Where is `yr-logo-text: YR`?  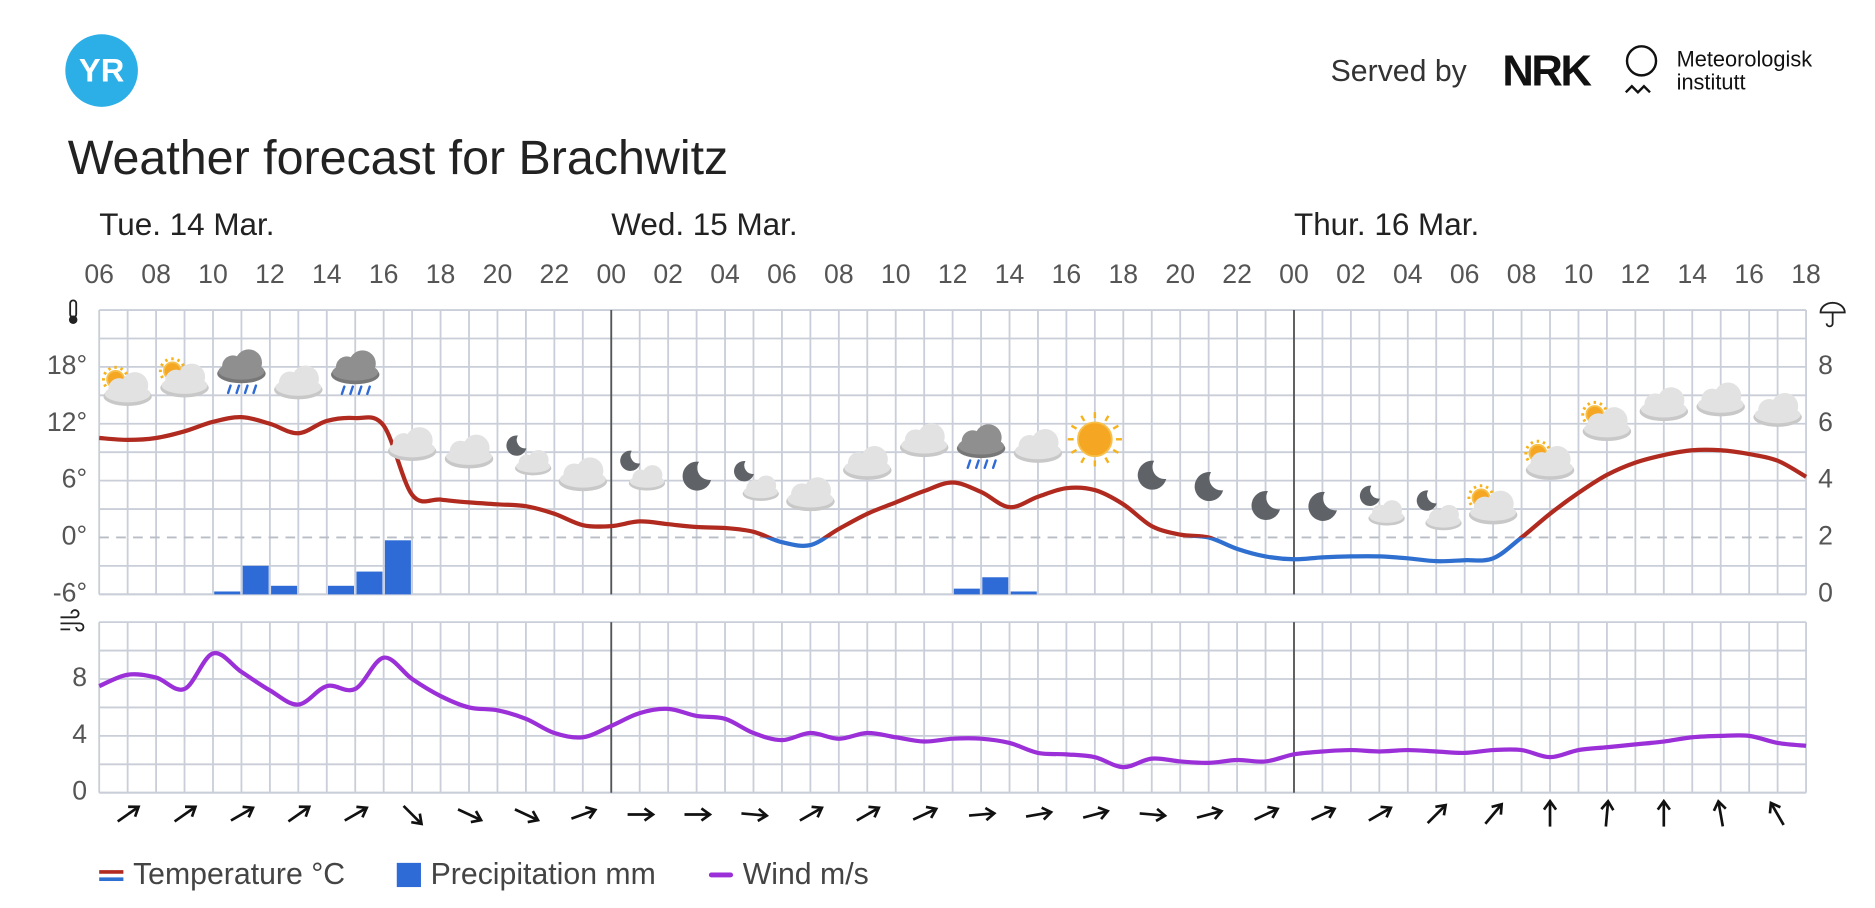 yr-logo-text: YR is located at coordinates (101, 70).